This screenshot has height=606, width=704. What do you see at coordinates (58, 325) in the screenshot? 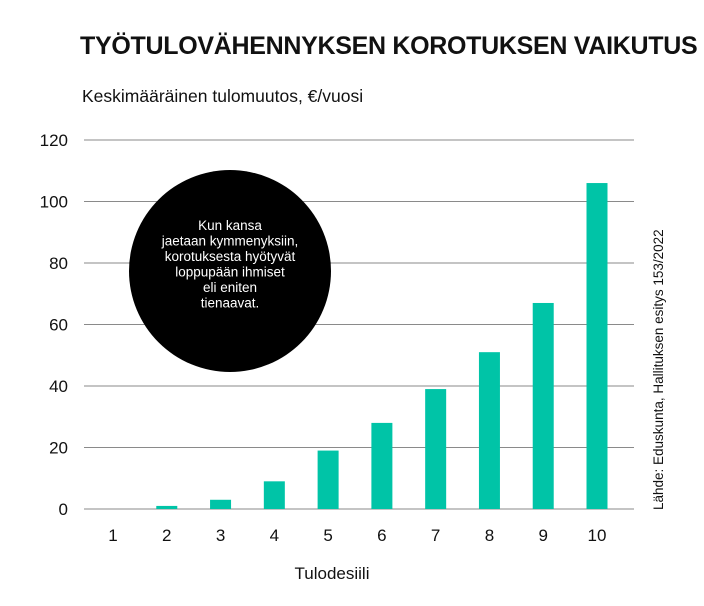
I see `y-tick-label: 60` at bounding box center [58, 325].